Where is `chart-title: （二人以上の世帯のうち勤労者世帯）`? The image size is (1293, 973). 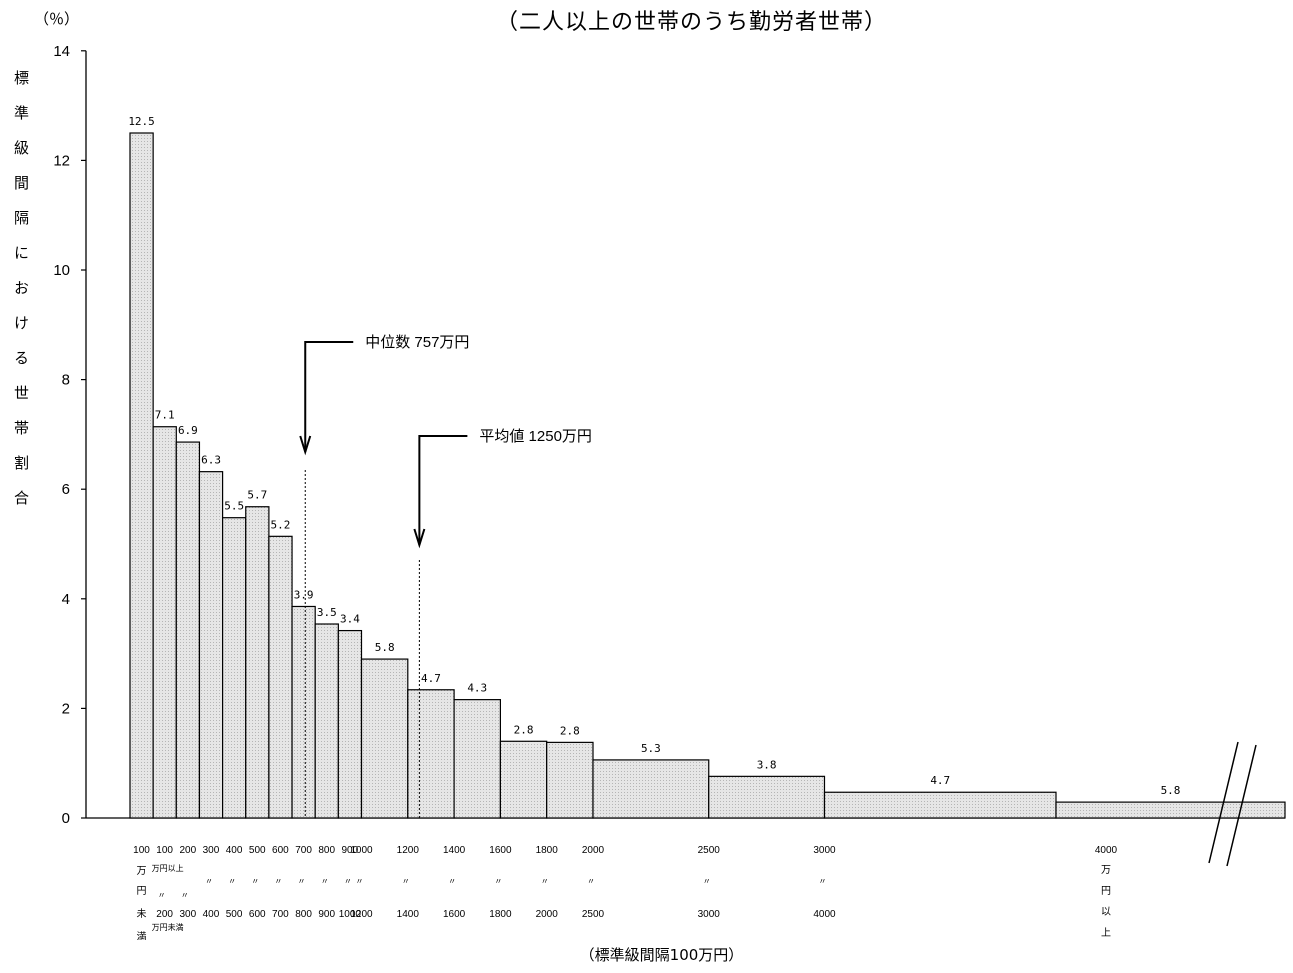
chart-title: （二人以上の世帯のうち勤労者世帯） is located at coordinates (691, 22).